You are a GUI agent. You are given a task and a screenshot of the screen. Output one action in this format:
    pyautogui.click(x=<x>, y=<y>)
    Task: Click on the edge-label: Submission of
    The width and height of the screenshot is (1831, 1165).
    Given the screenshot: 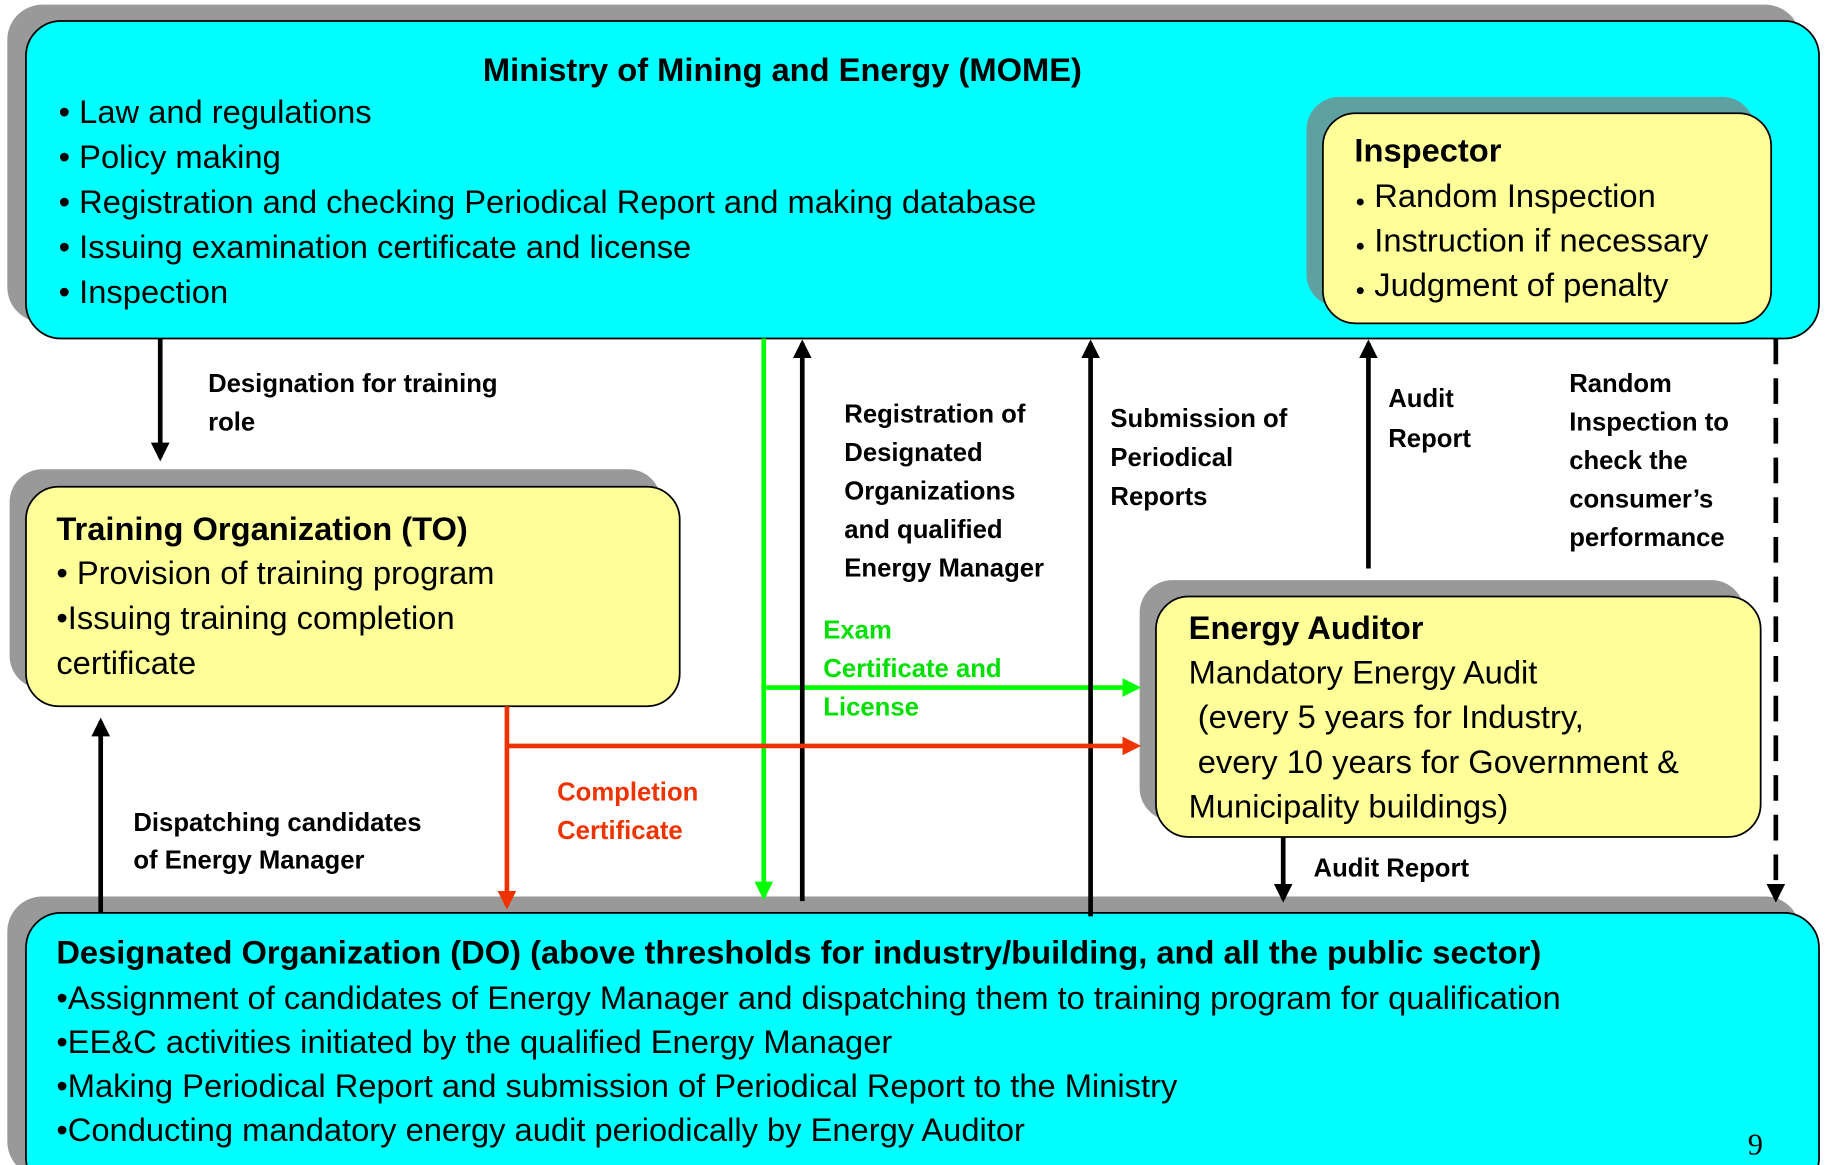 What is the action you would take?
    pyautogui.click(x=1198, y=419)
    